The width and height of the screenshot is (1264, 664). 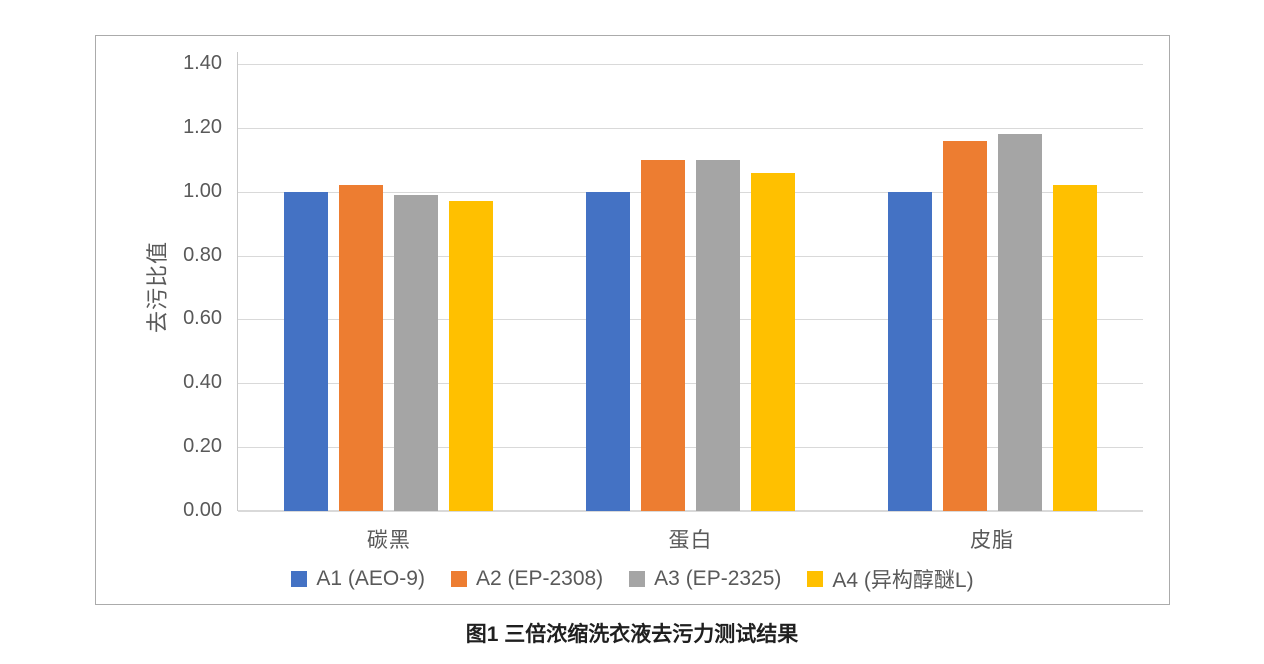 What do you see at coordinates (202, 382) in the screenshot?
I see `y-tick-label: 0.40` at bounding box center [202, 382].